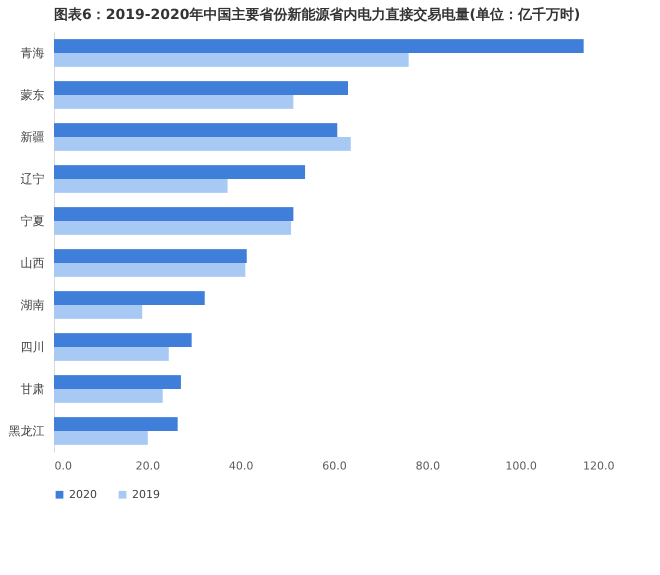  Describe the element at coordinates (32, 389) in the screenshot. I see `y-tick-label: 甘肃` at that location.